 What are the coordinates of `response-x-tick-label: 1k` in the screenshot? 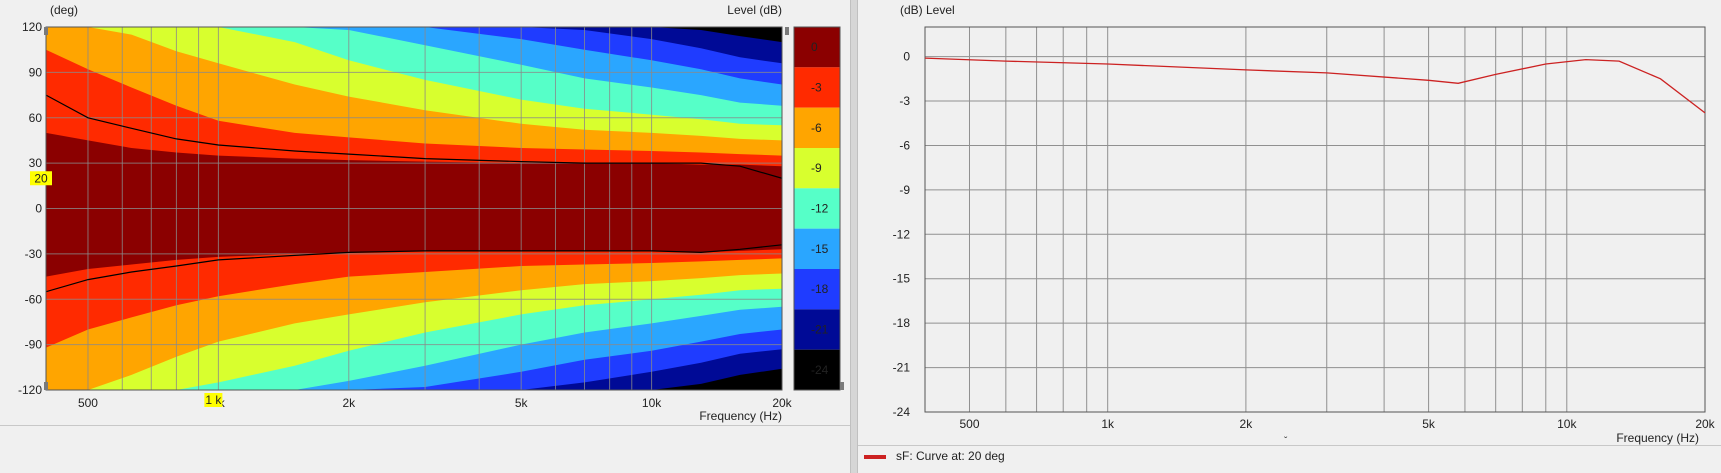 It's located at (1108, 424).